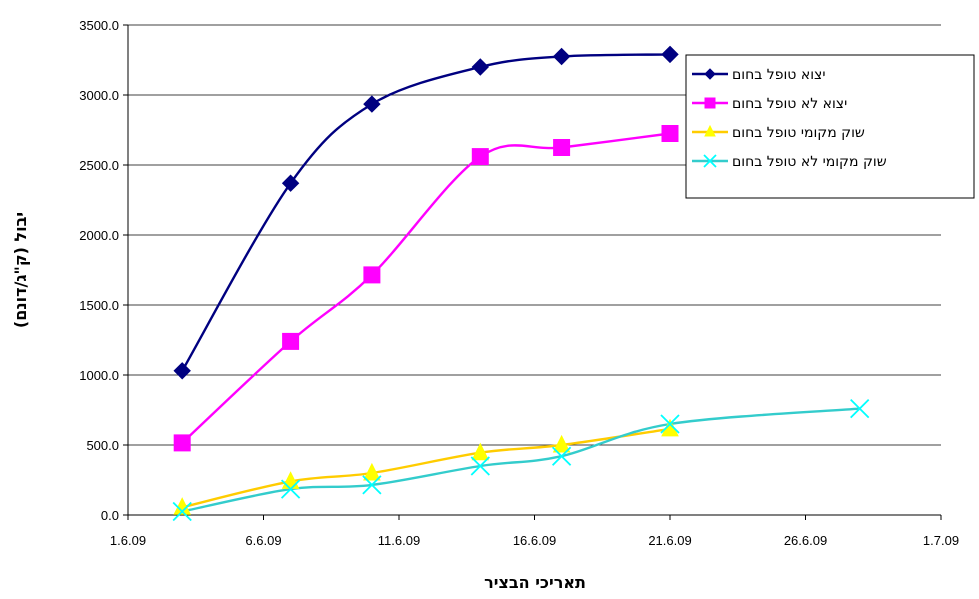 The height and width of the screenshot is (599, 979). Describe the element at coordinates (805, 540) in the screenshot. I see `x-tick-label: 26.6.09` at that location.